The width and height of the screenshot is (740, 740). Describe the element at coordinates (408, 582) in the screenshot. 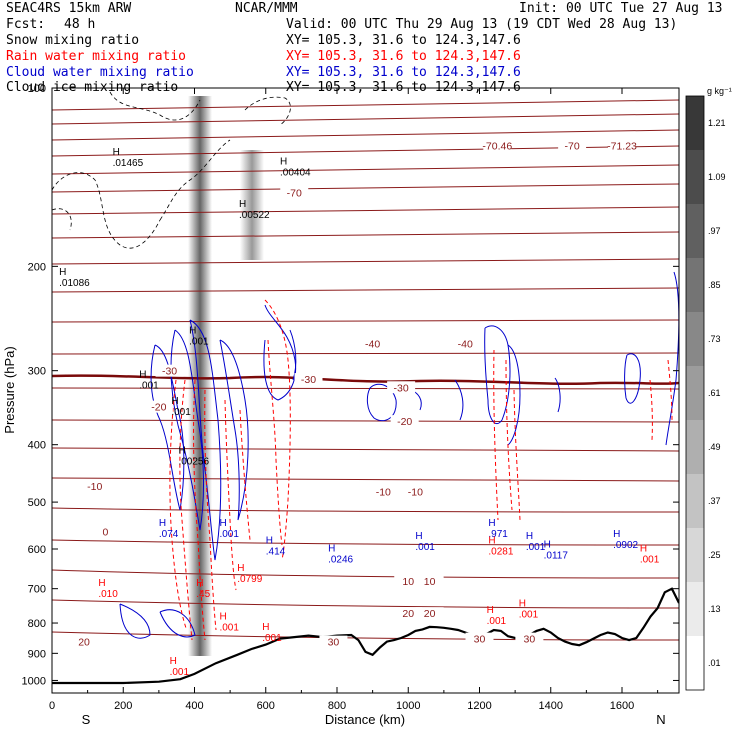

I see `isotherm-label: 10` at that location.